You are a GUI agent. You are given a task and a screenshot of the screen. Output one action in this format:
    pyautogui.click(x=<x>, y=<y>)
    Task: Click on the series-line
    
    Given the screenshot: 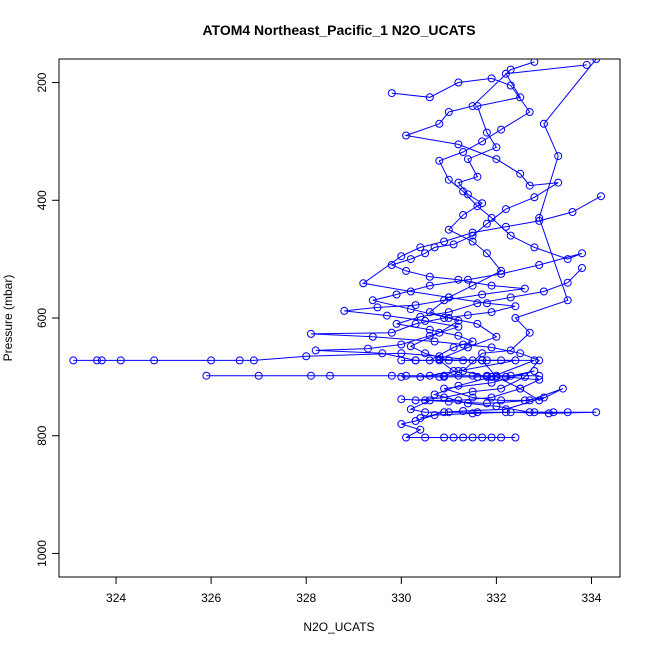 What is the action you would take?
    pyautogui.click(x=489, y=340)
    